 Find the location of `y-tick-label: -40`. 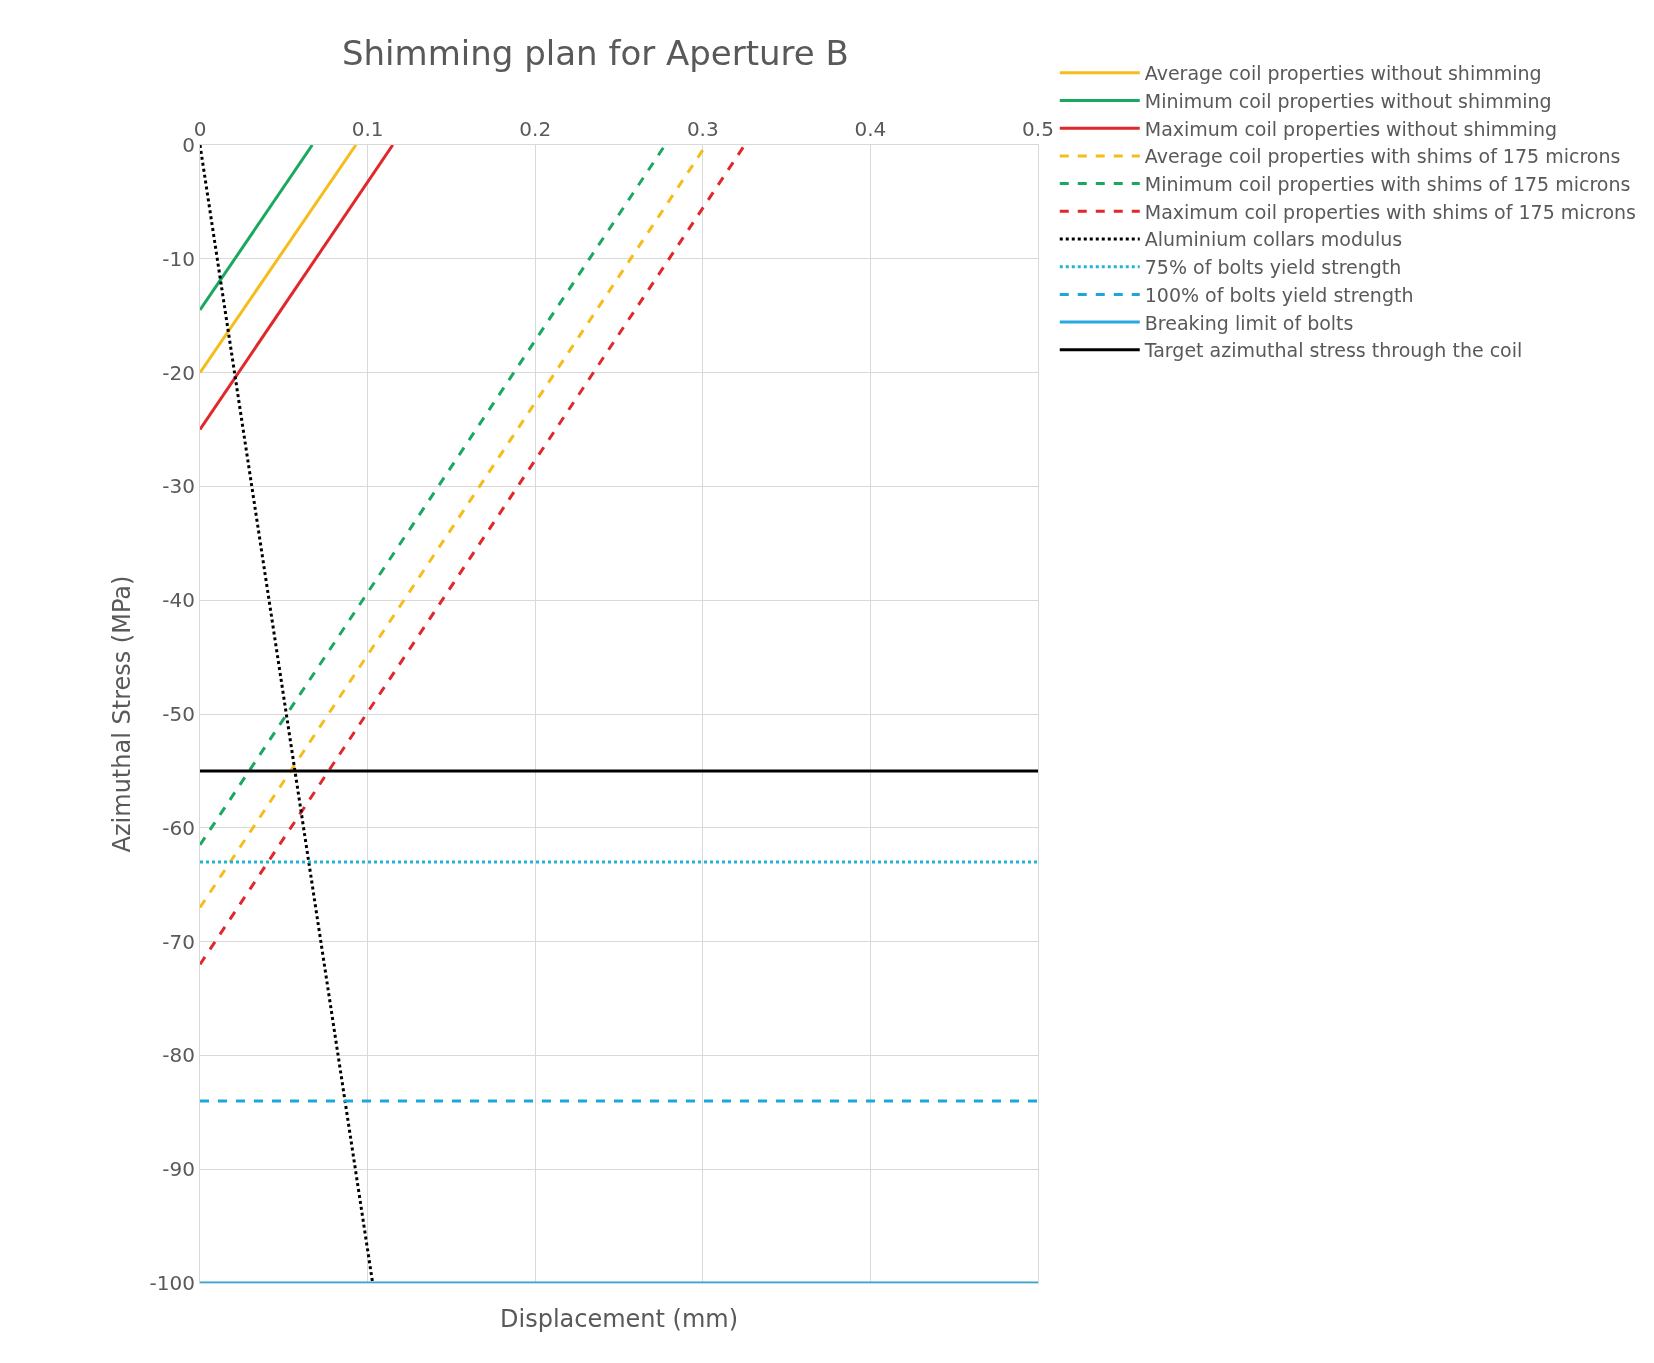

y-tick-label: -40 is located at coordinates (178, 600).